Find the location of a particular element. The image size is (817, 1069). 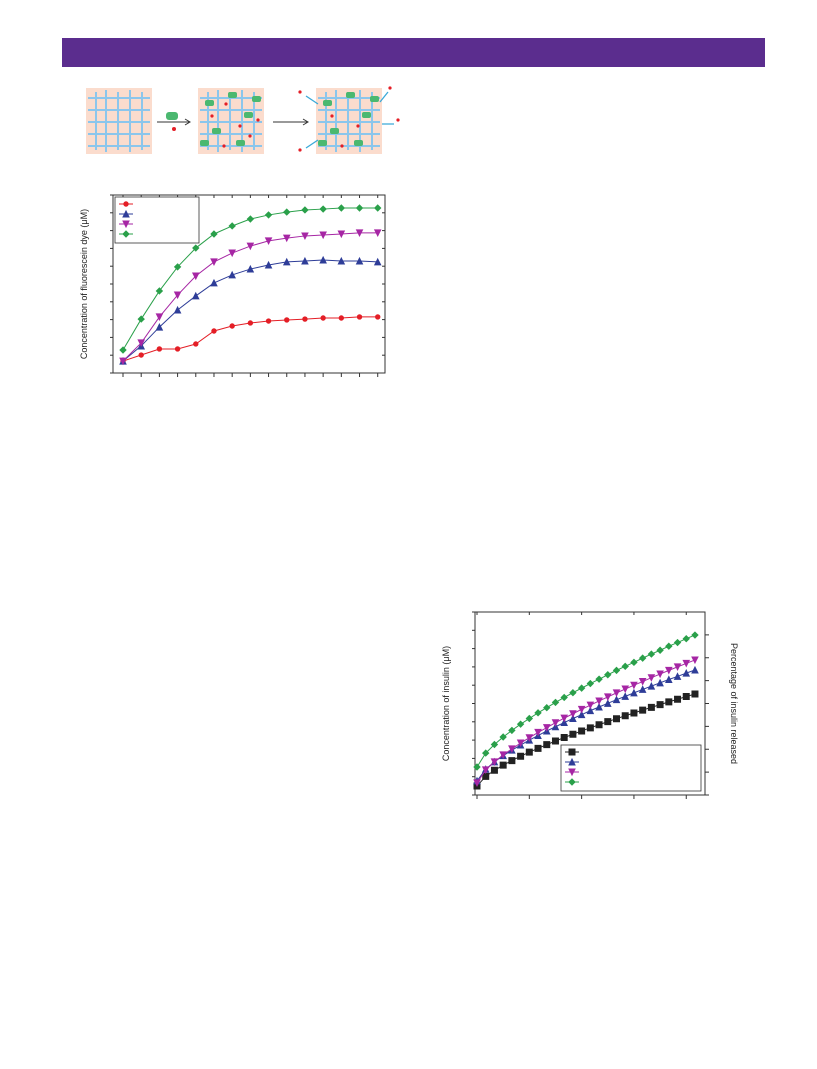

y-axis-label: Concentration of fluorescein dye (μM) is located at coordinates (84, 284).